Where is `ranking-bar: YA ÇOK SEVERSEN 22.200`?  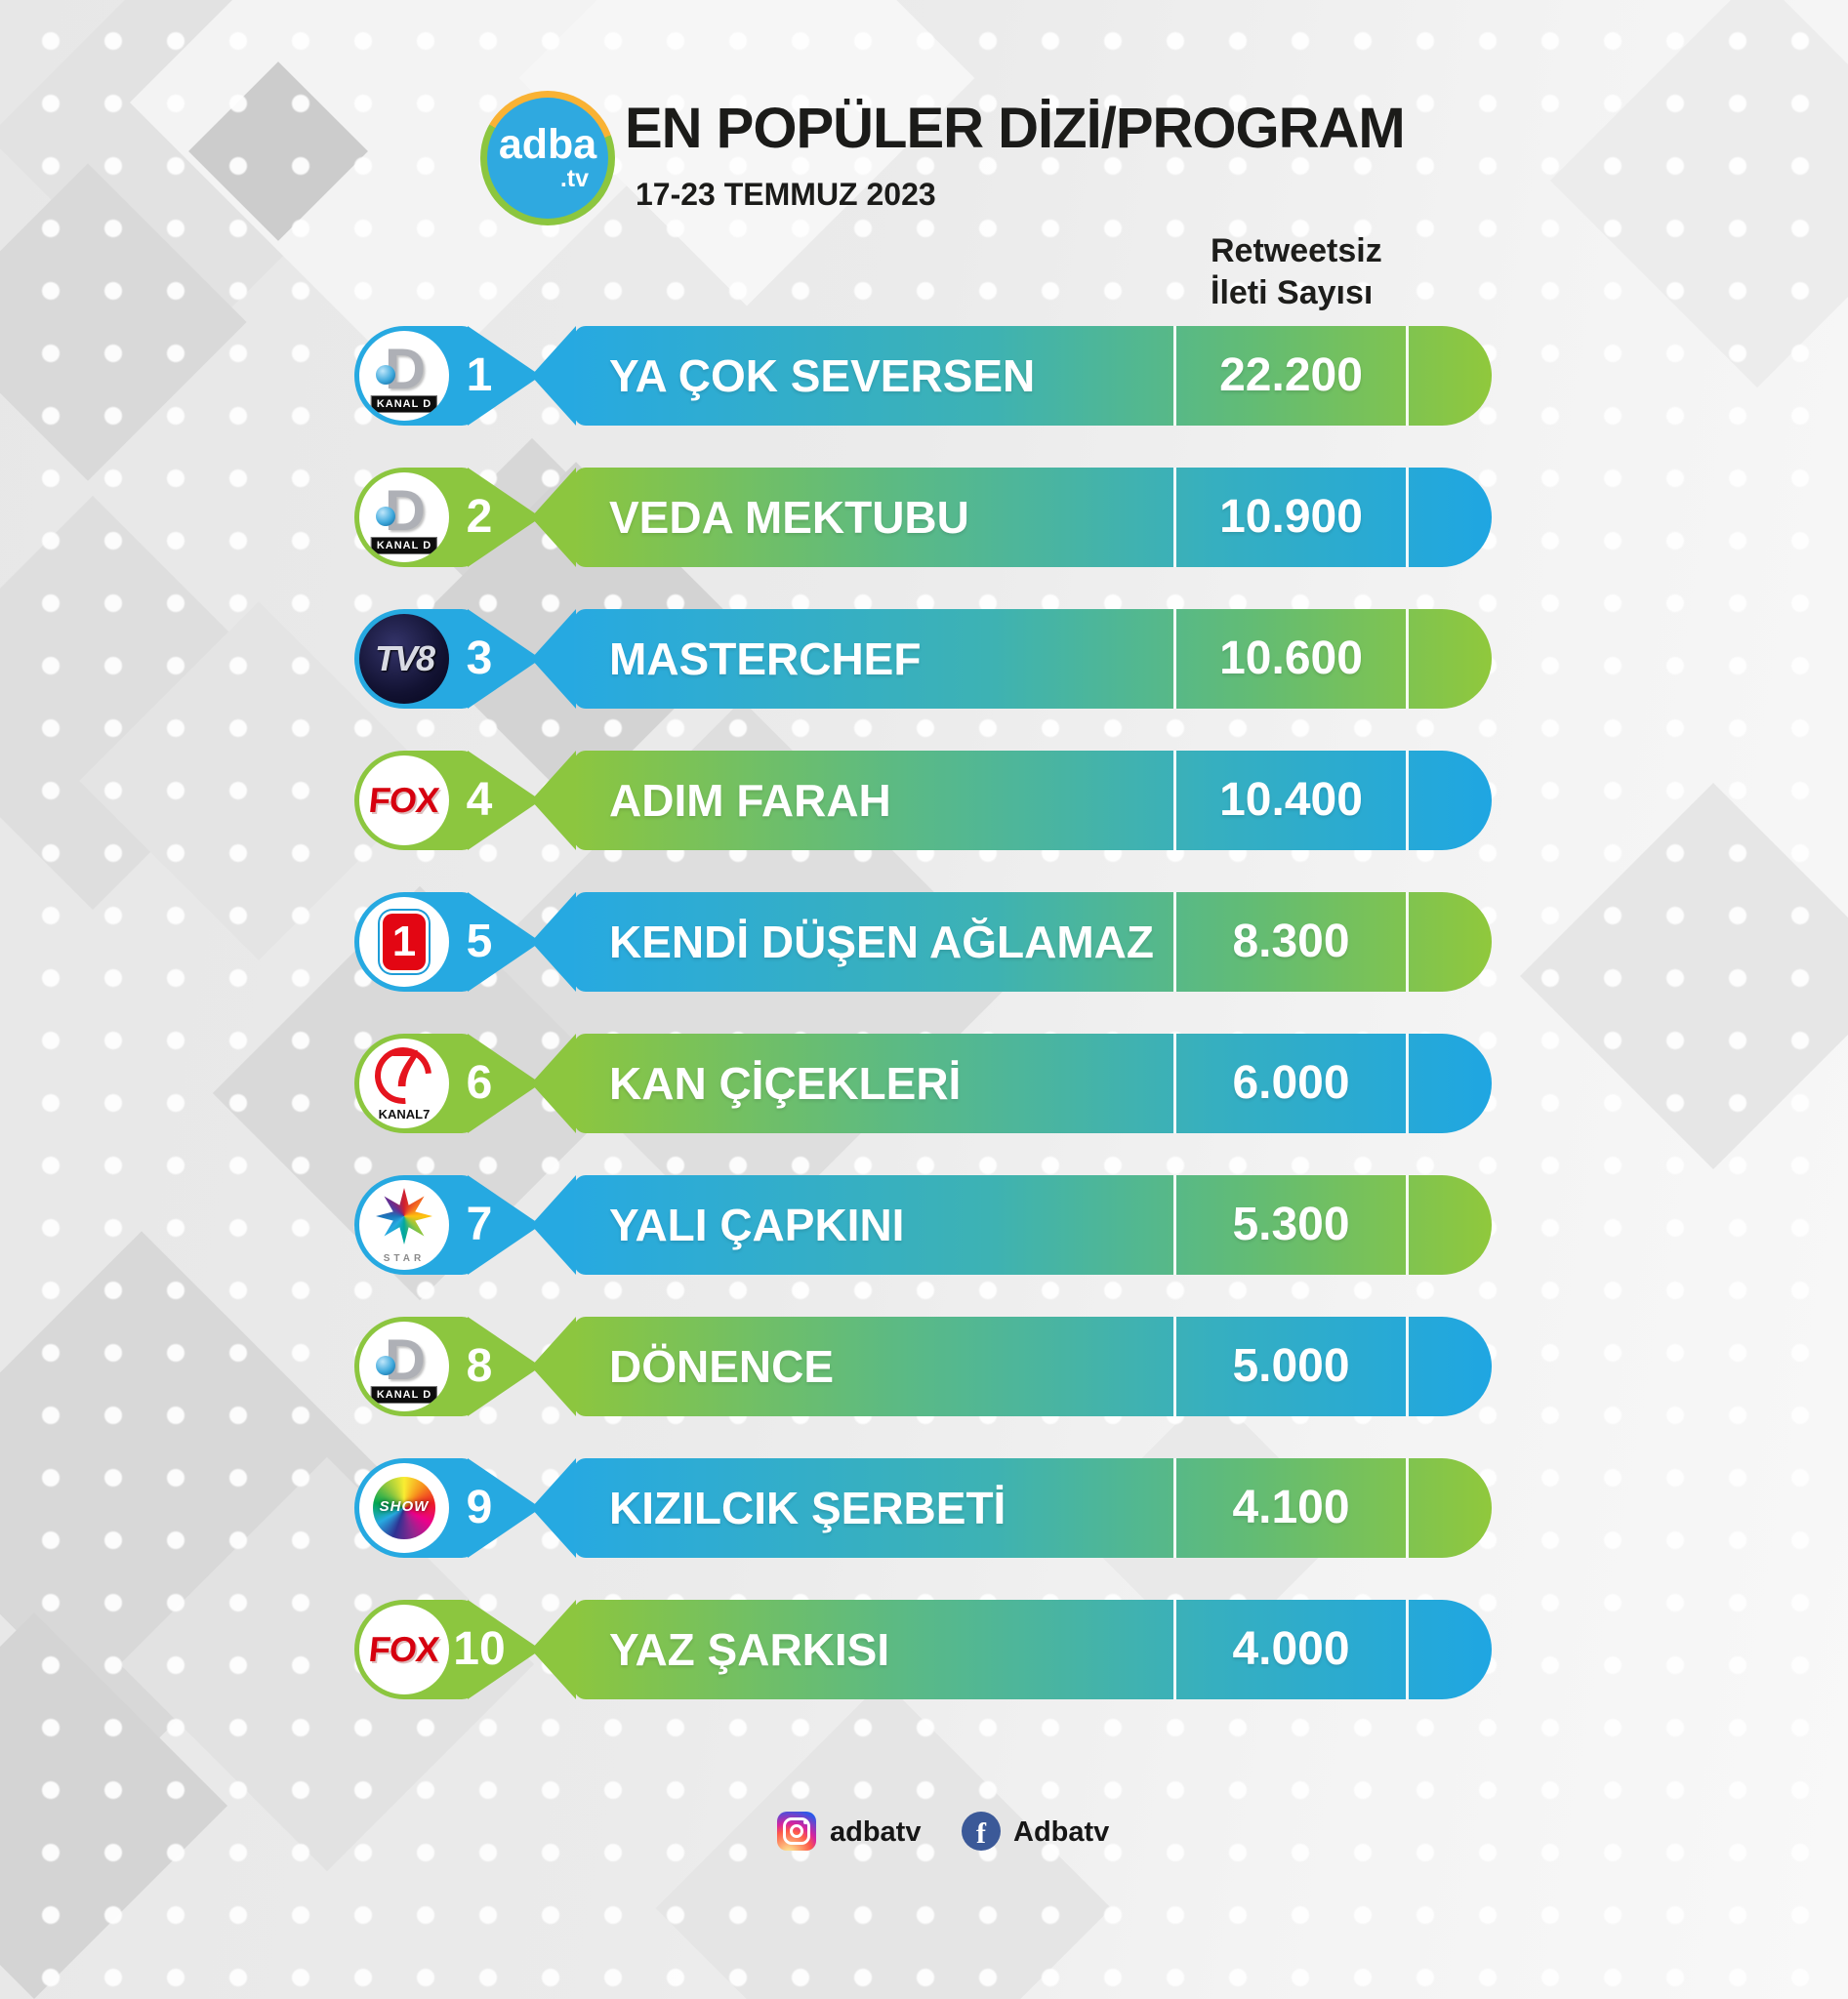 ranking-bar: YA ÇOK SEVERSEN 22.200 is located at coordinates (1011, 376).